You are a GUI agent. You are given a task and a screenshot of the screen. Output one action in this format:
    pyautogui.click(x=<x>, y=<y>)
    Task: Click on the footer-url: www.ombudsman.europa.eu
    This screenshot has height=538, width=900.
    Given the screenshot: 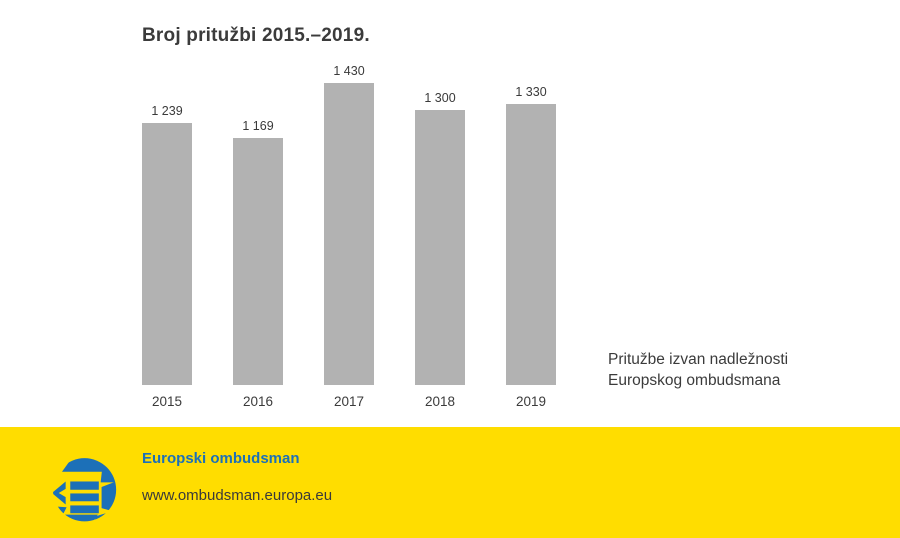 What is the action you would take?
    pyautogui.click(x=237, y=495)
    